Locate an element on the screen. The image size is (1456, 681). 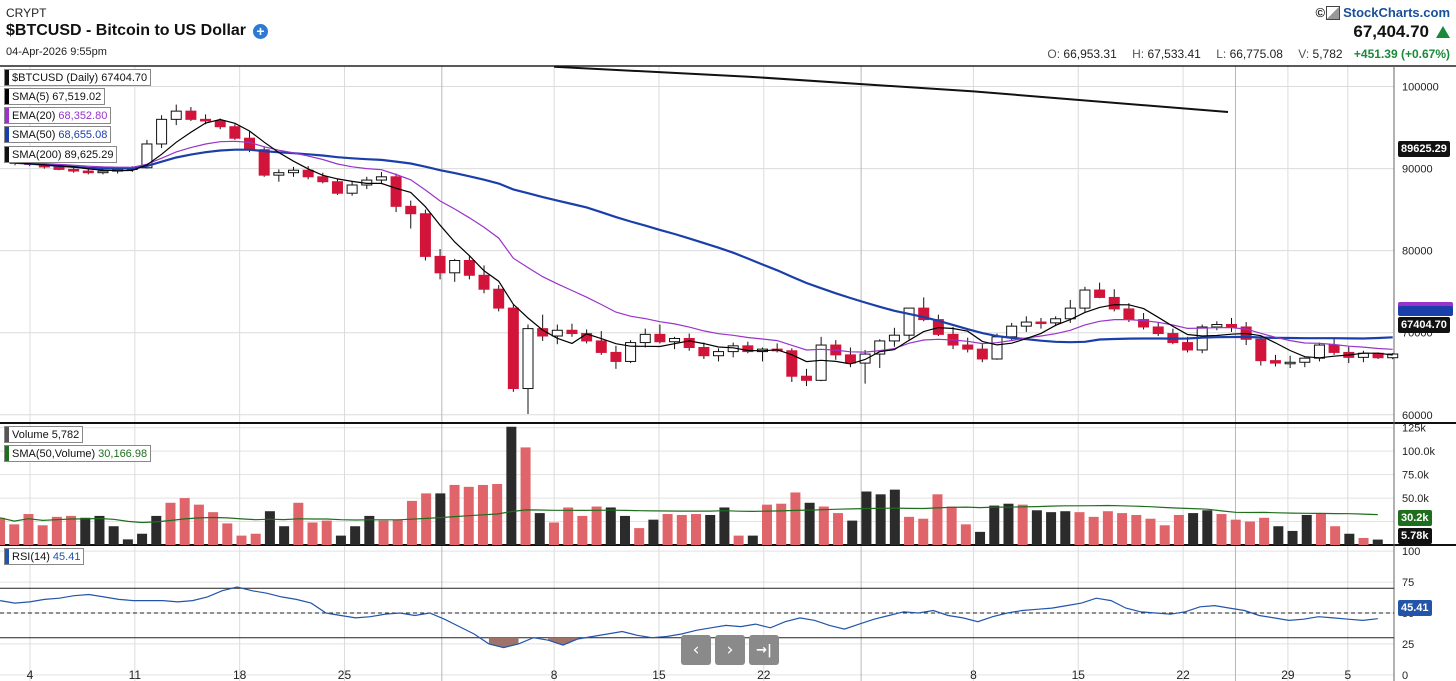
volume-axis-tag: 5.78k is located at coordinates (1415, 536).